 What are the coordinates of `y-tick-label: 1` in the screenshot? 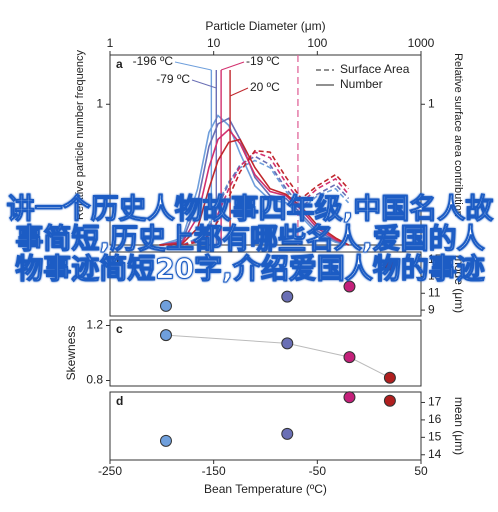 It's located at (99, 103).